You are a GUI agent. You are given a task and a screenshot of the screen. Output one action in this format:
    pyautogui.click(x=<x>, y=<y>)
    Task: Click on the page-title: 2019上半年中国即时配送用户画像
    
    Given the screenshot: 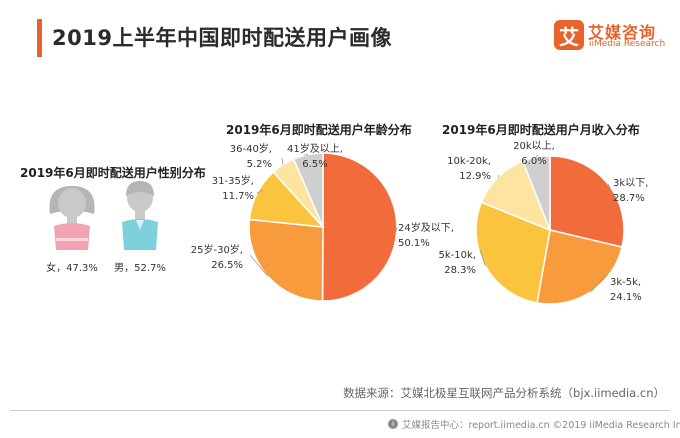 What is the action you would take?
    pyautogui.click(x=222, y=38)
    